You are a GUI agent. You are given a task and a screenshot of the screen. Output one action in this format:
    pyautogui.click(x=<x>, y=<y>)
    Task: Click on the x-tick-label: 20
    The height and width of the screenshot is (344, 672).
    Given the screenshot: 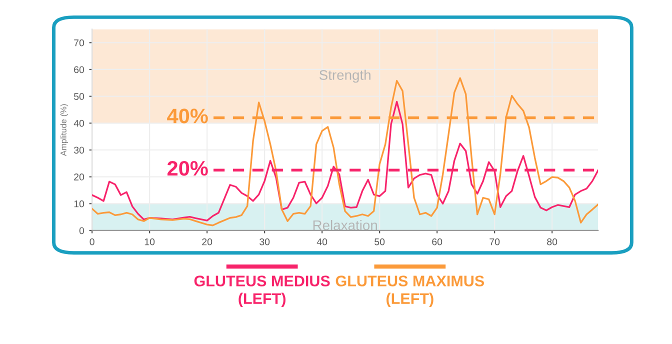 What is the action you would take?
    pyautogui.click(x=207, y=242)
    